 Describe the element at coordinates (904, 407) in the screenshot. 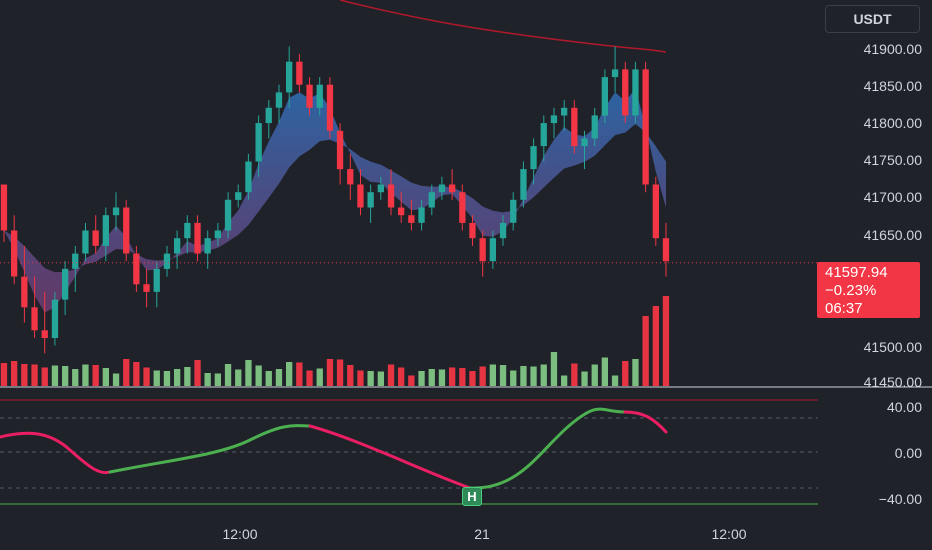

I see `oscillator-axis-label: 40.00` at that location.